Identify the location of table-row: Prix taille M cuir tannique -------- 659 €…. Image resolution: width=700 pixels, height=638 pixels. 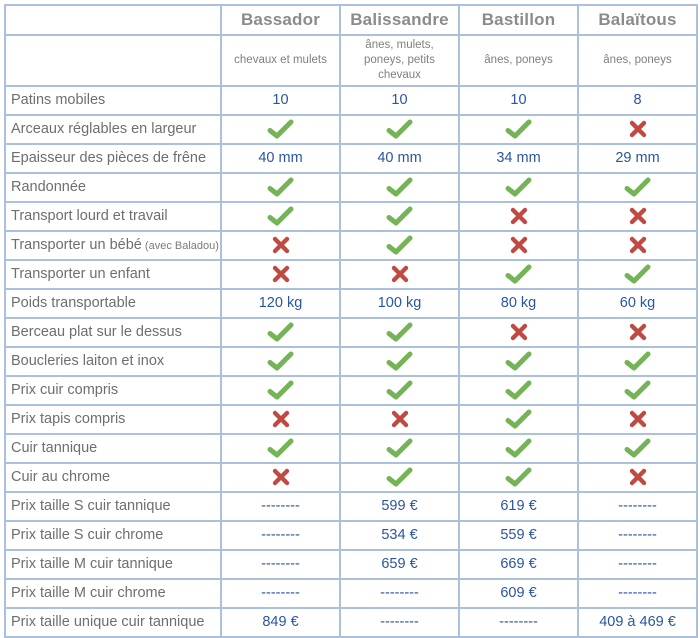
(351, 564).